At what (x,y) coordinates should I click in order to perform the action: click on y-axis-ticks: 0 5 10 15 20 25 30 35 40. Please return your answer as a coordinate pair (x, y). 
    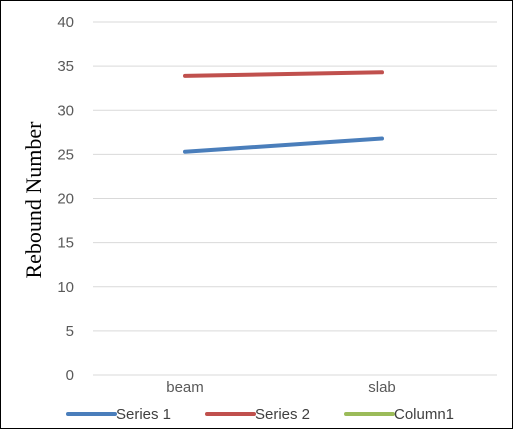
    Looking at the image, I should click on (65, 199).